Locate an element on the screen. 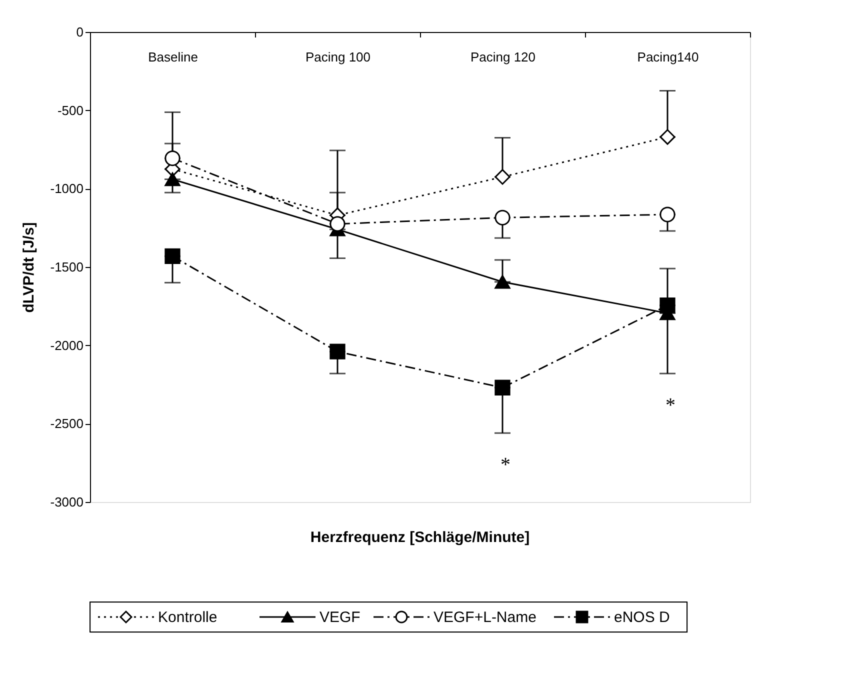  y-tick-label: -1500 is located at coordinates (67, 267).